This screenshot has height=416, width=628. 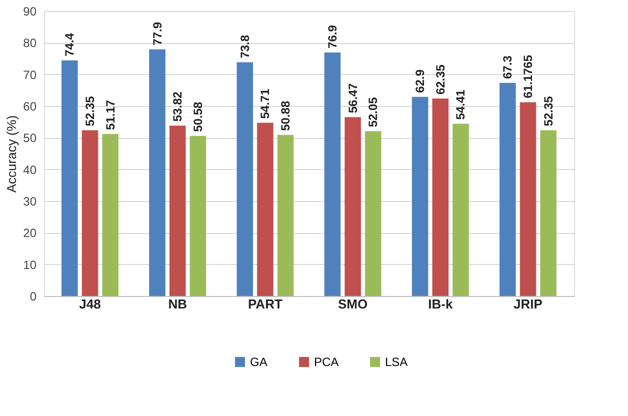 I want to click on y-axis-title: Accuracy (%), so click(x=12, y=154).